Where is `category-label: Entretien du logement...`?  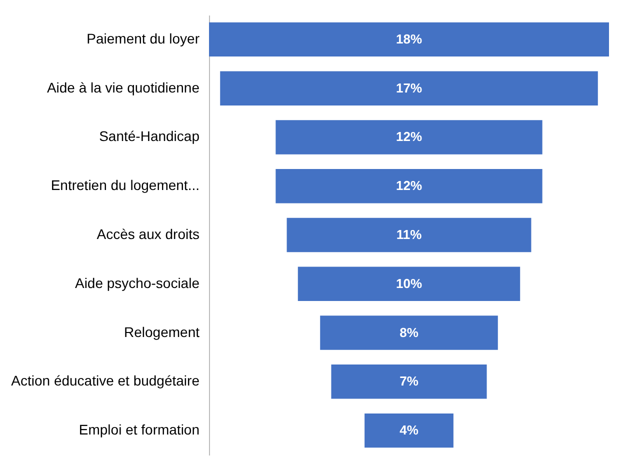 category-label: Entretien du logement... is located at coordinates (125, 185).